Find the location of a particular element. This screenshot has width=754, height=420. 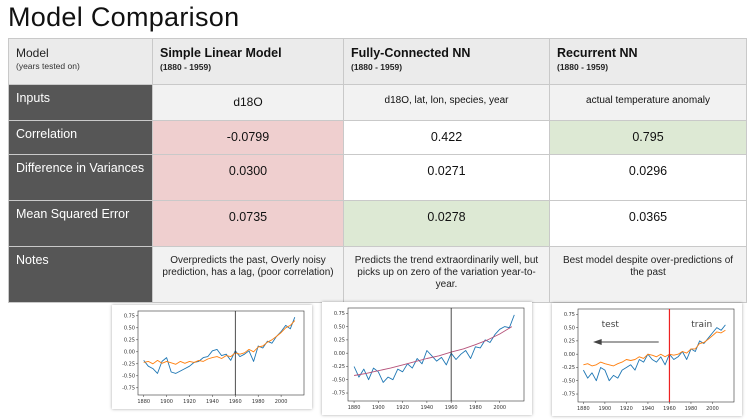

row-label-notes: Notes is located at coordinates (80, 274).